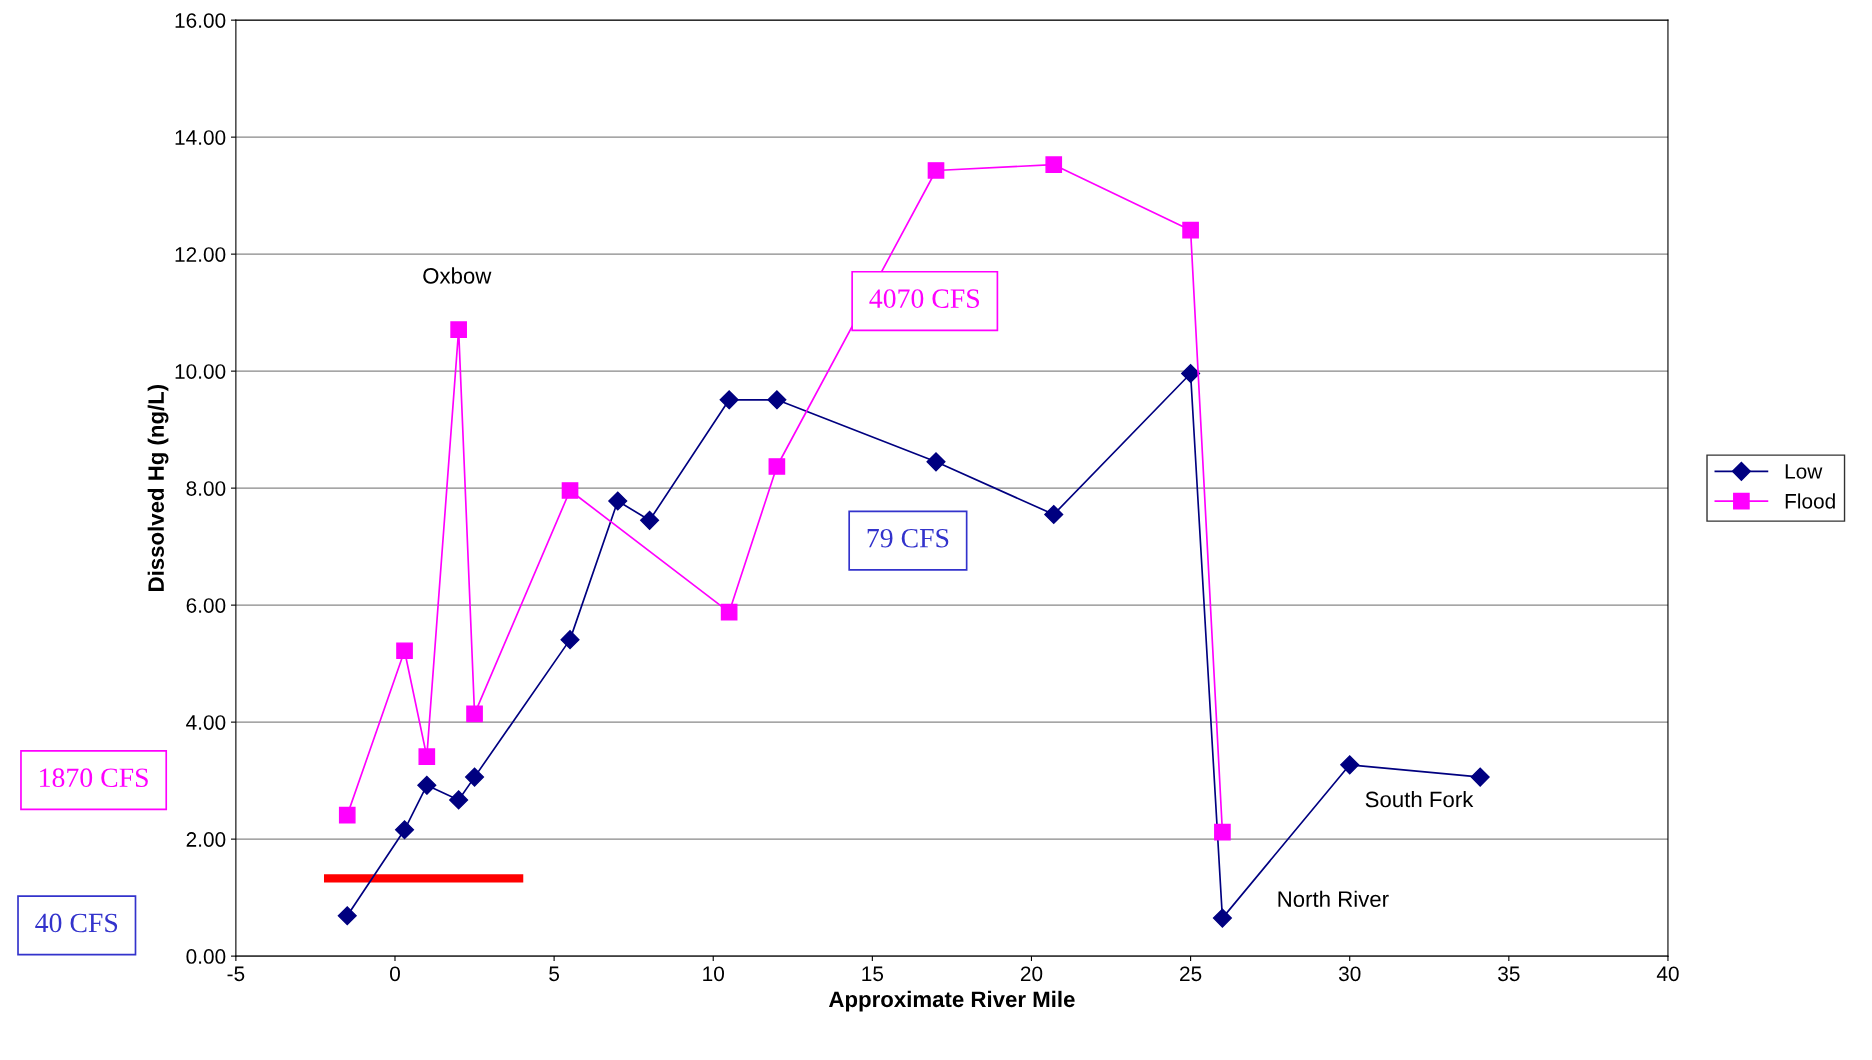  I want to click on x-tick-label: -5, so click(236, 974).